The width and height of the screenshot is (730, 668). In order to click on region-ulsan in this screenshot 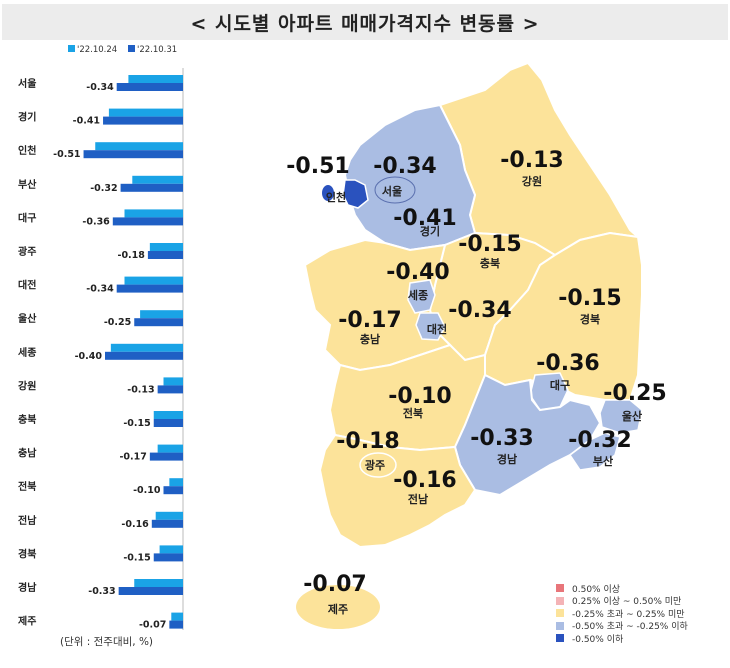, I will do `click(621, 416)`.